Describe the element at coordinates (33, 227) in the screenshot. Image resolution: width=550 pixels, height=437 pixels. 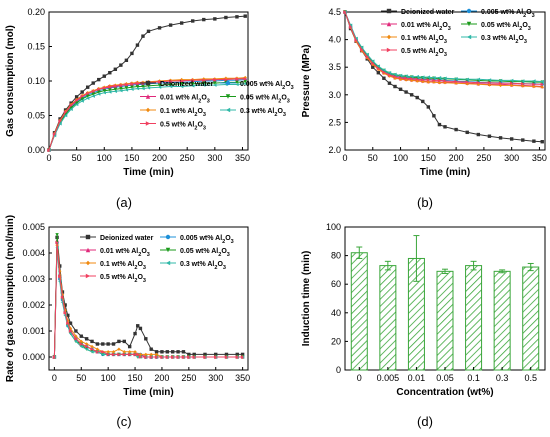
I see `panel-c-y-tick-label: 0.005` at that location.